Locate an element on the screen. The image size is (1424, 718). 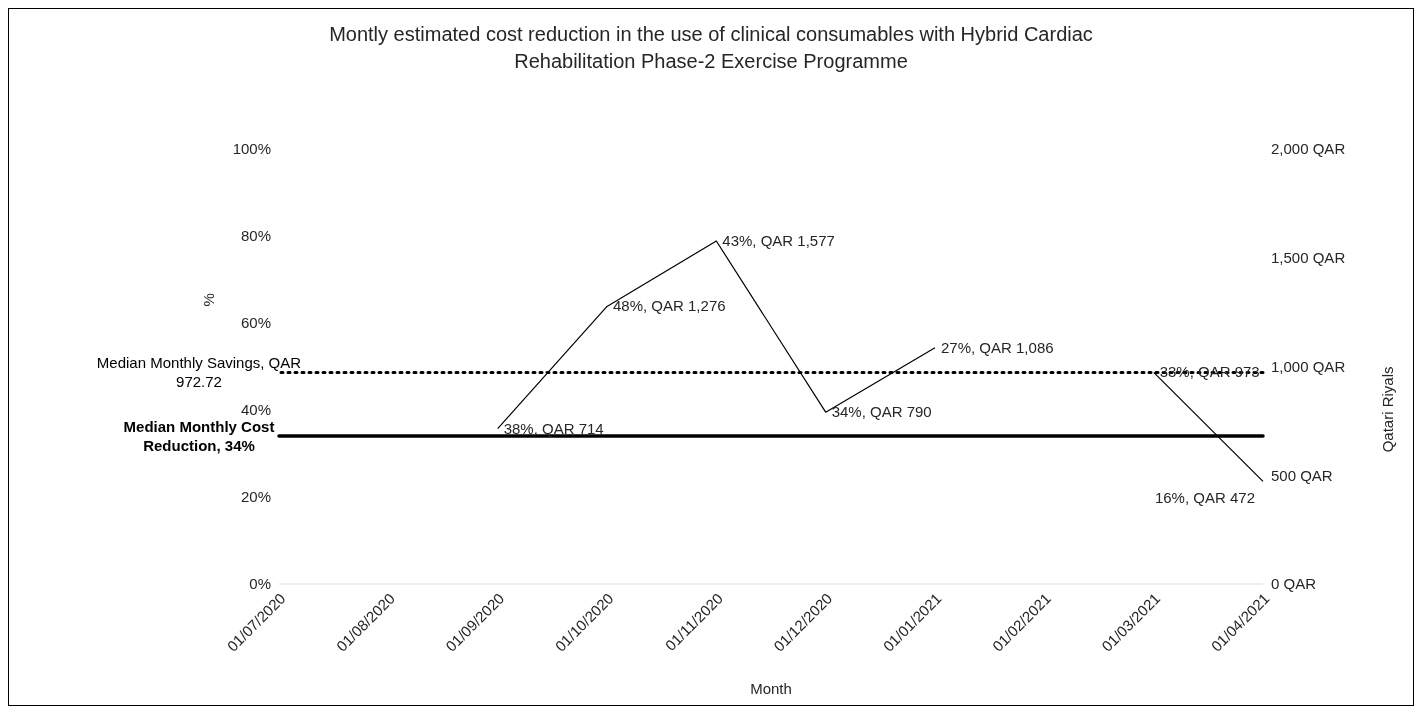
y-axis-title: % is located at coordinates (209, 300).